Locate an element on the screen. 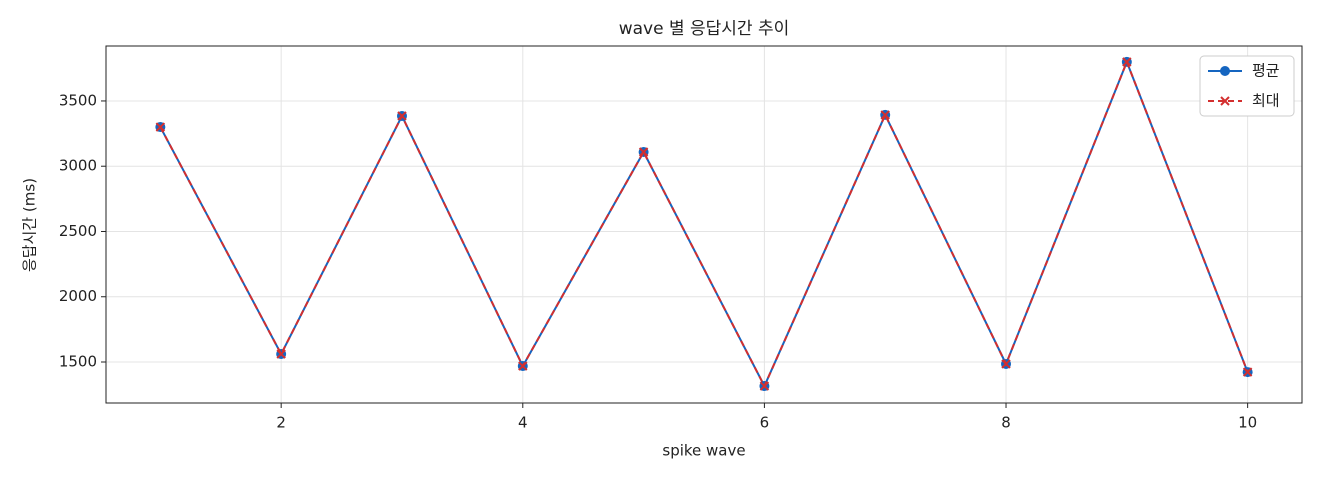 This screenshot has width=1320, height=484. y-tick-label: 3500 is located at coordinates (78, 100).